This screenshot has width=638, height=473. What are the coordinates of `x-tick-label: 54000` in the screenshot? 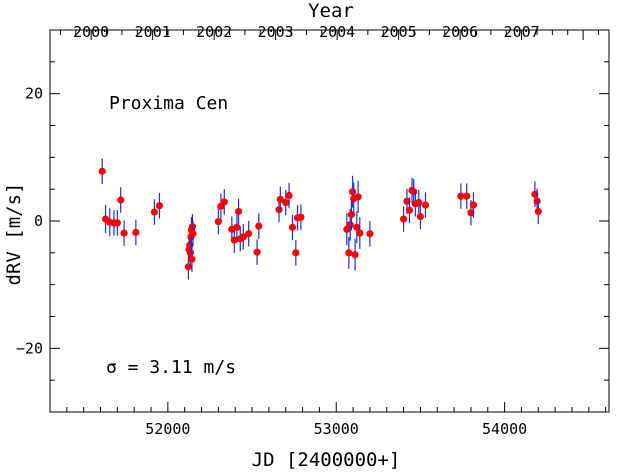 It's located at (504, 429).